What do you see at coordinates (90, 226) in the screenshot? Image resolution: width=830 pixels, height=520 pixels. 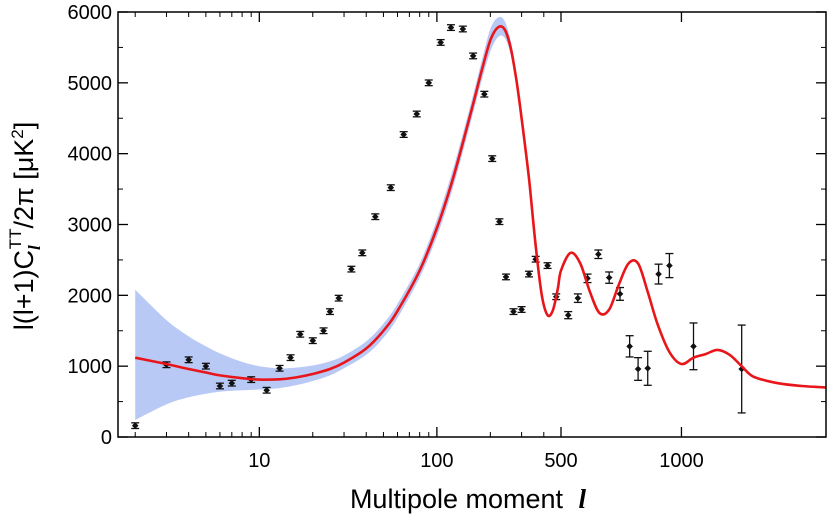 I see `y-tick-label: 3000` at bounding box center [90, 226].